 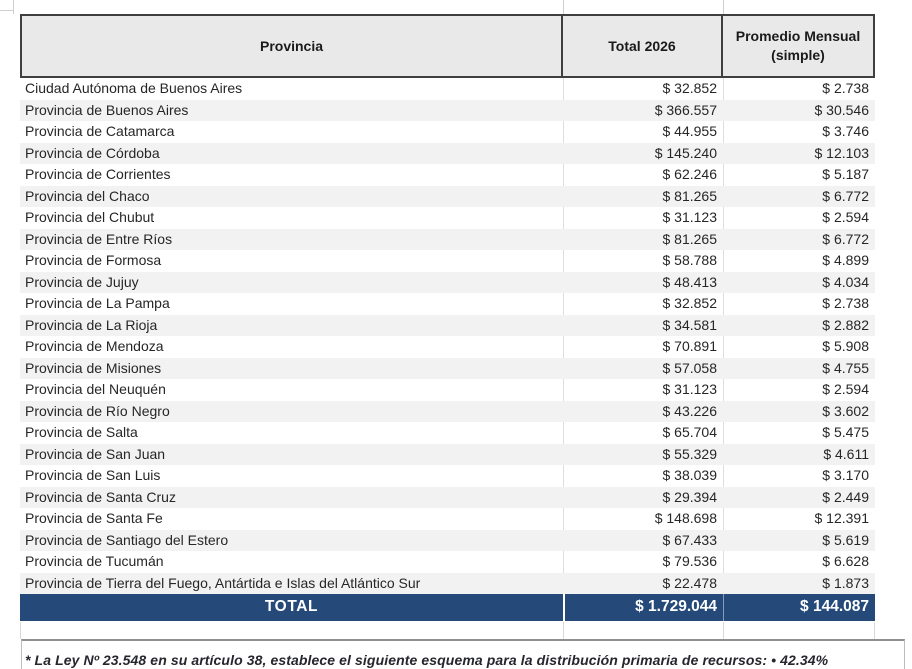 What do you see at coordinates (97, 410) in the screenshot?
I see `province-name: Provincia de Río Negro` at bounding box center [97, 410].